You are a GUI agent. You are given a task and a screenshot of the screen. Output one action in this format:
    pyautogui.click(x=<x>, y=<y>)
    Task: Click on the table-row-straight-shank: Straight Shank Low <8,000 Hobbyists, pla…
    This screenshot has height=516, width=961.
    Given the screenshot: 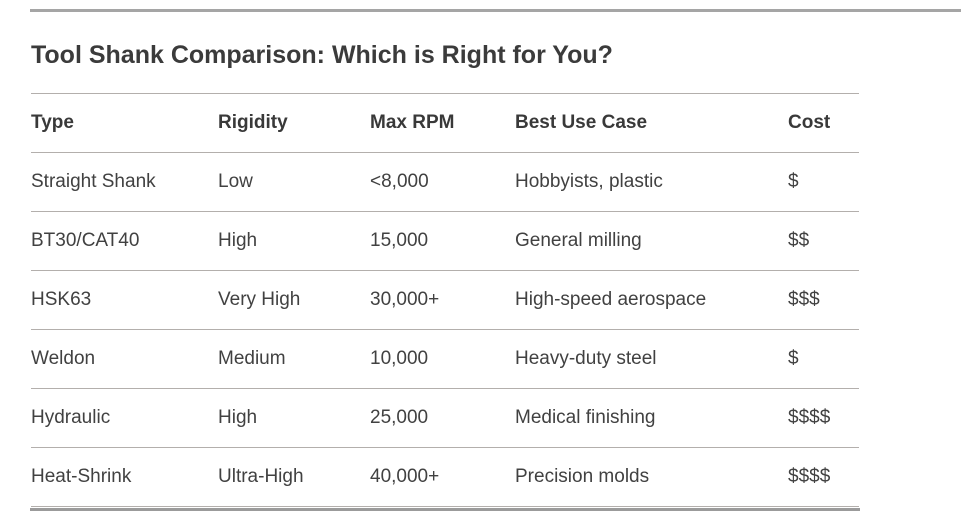 What is the action you would take?
    pyautogui.click(x=445, y=182)
    